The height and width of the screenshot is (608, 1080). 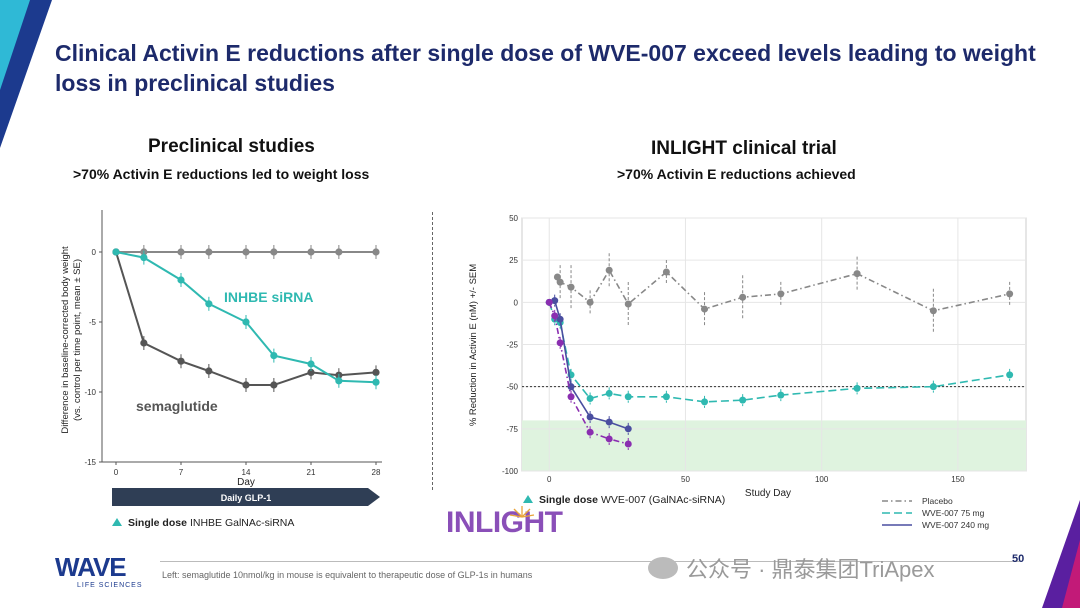 I want to click on footnote-rule, so click(x=590, y=561).